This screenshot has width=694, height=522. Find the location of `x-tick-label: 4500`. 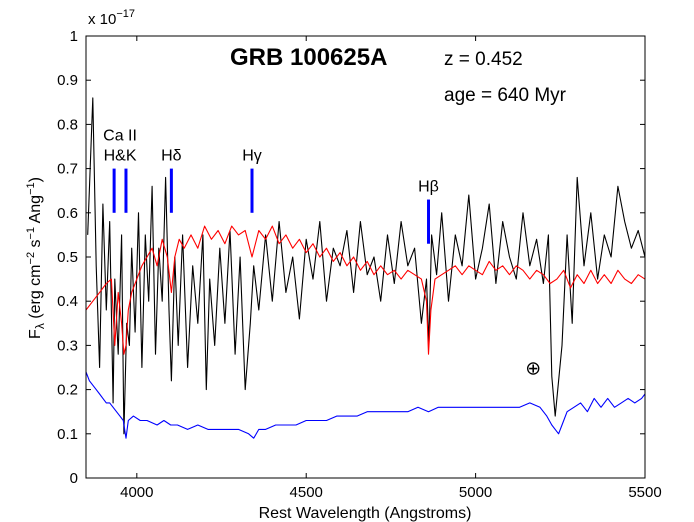

x-tick-label: 4500 is located at coordinates (306, 492).